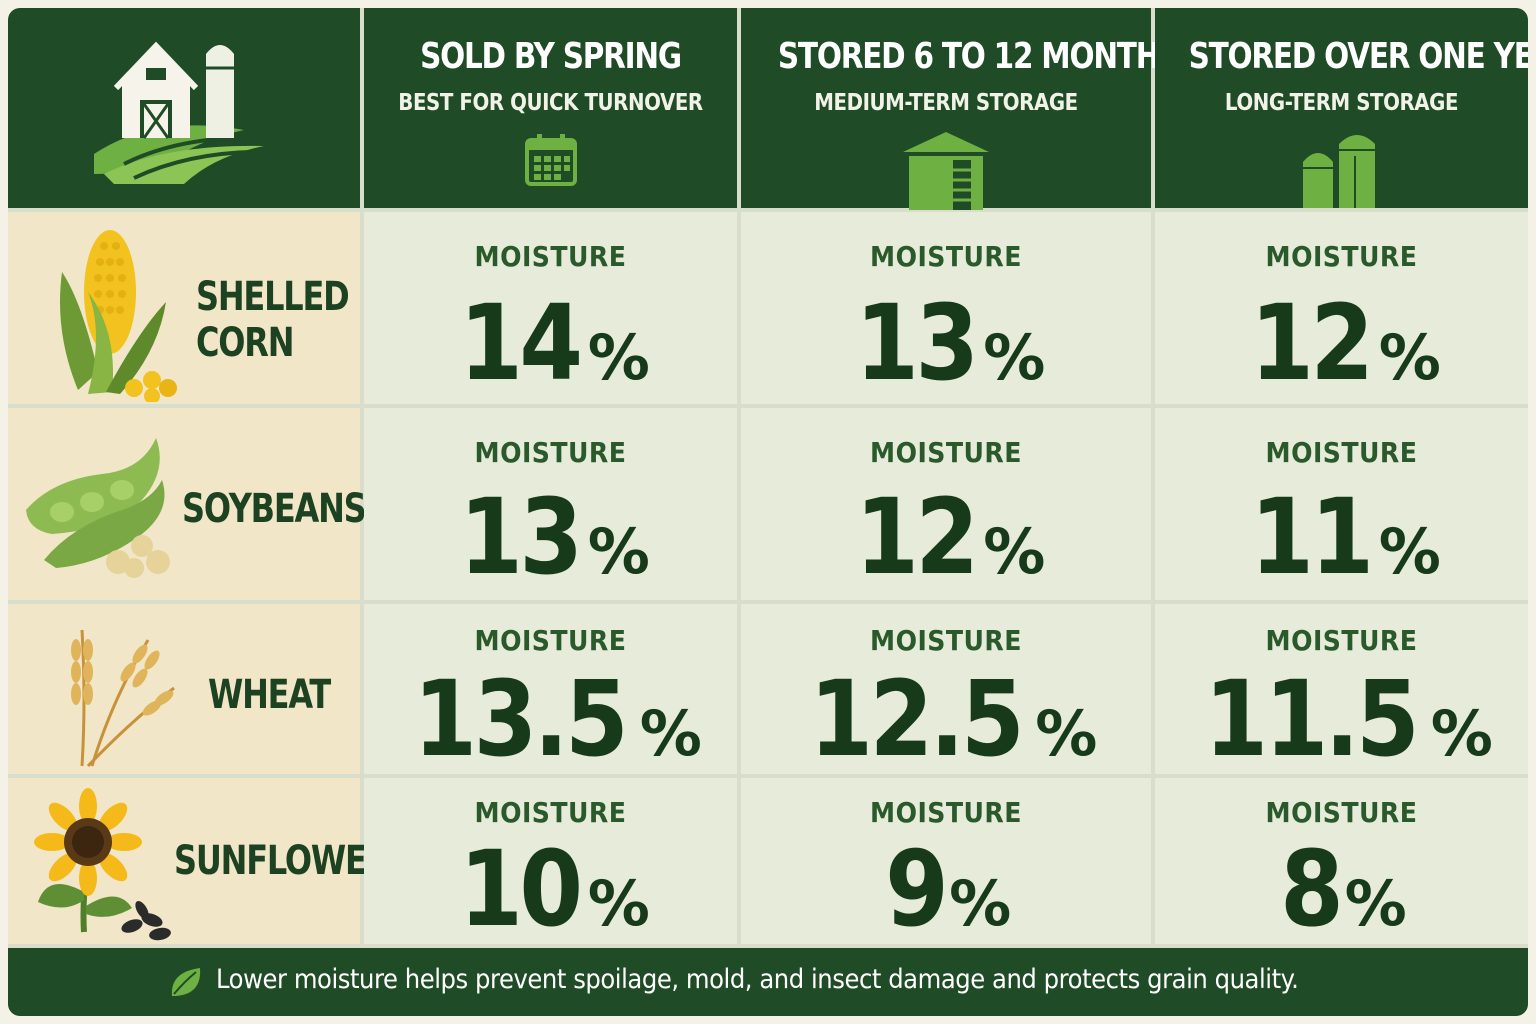 The width and height of the screenshot is (1536, 1024). I want to click on value-cell: MOISTURE 8%, so click(1341, 864).